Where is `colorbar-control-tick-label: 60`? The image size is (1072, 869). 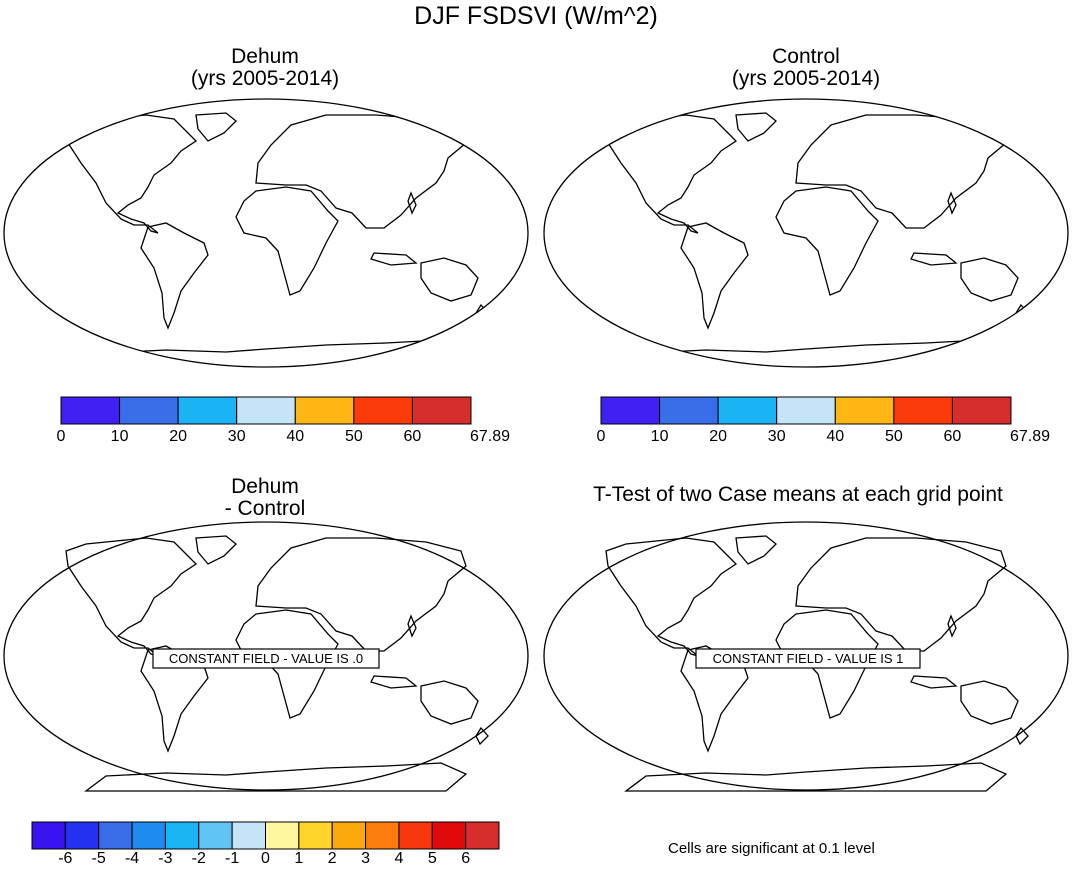
colorbar-control-tick-label: 60 is located at coordinates (952, 436).